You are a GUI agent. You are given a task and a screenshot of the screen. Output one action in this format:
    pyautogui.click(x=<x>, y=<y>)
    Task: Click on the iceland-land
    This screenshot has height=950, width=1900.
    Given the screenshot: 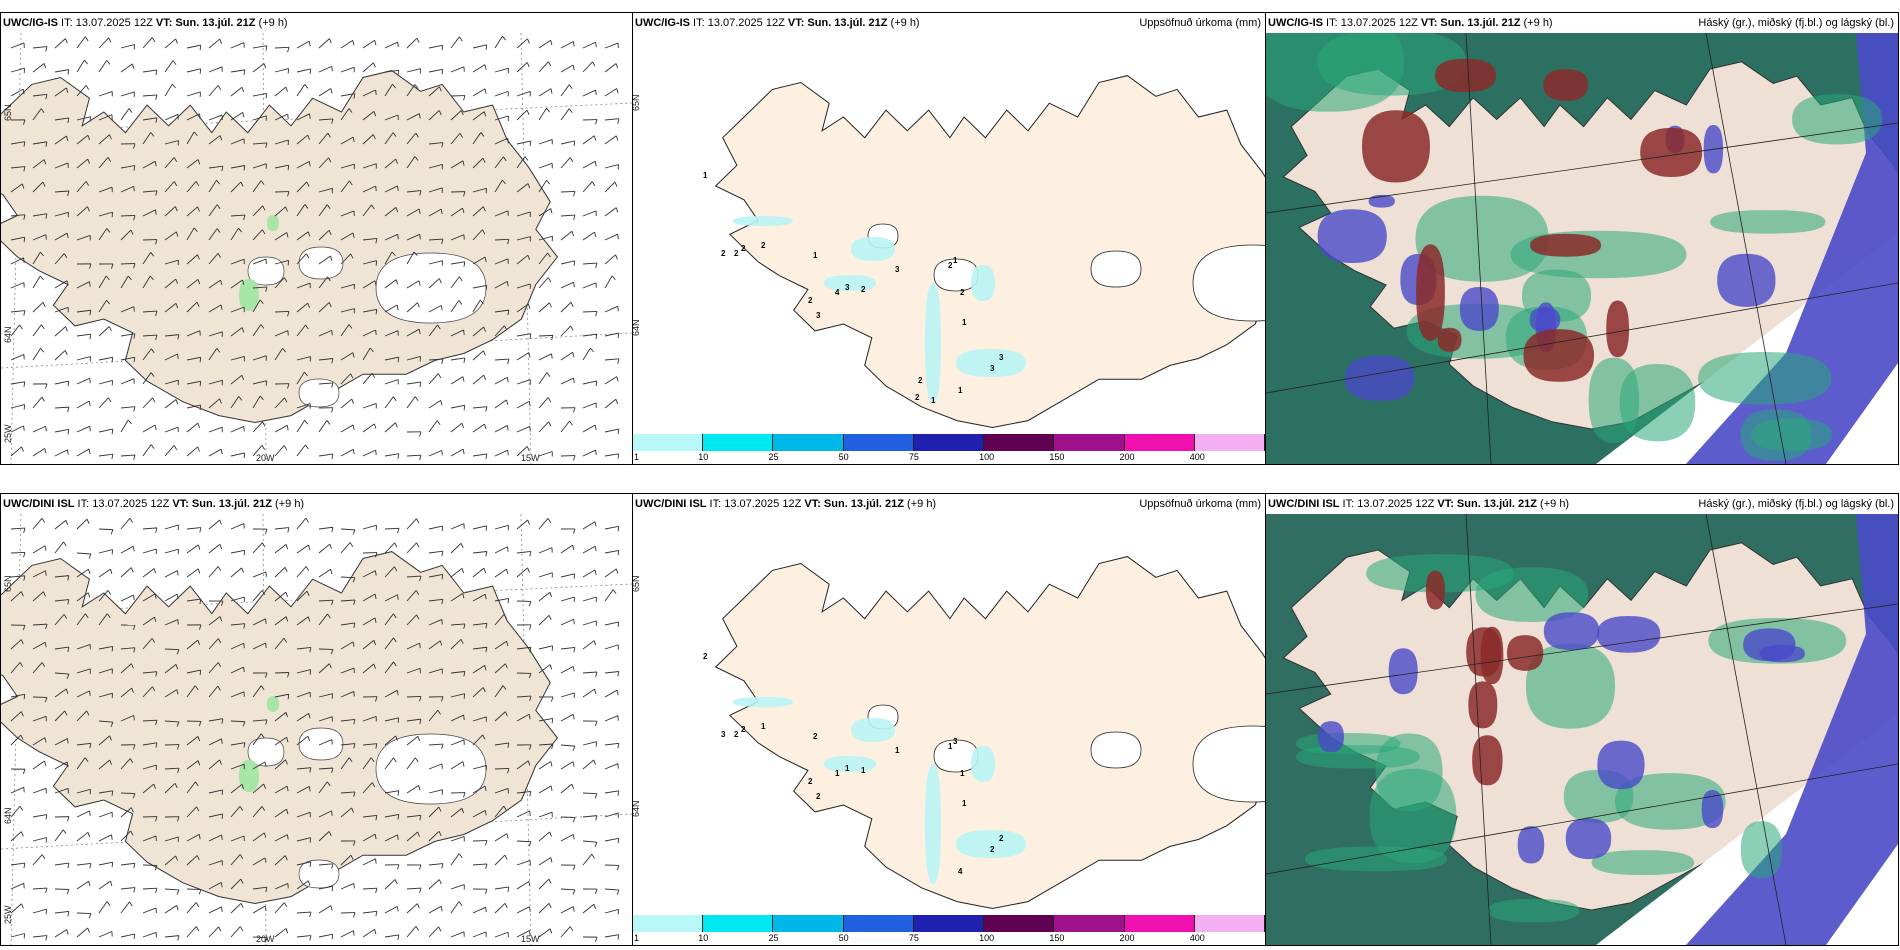 What is the action you would take?
    pyautogui.click(x=989, y=252)
    